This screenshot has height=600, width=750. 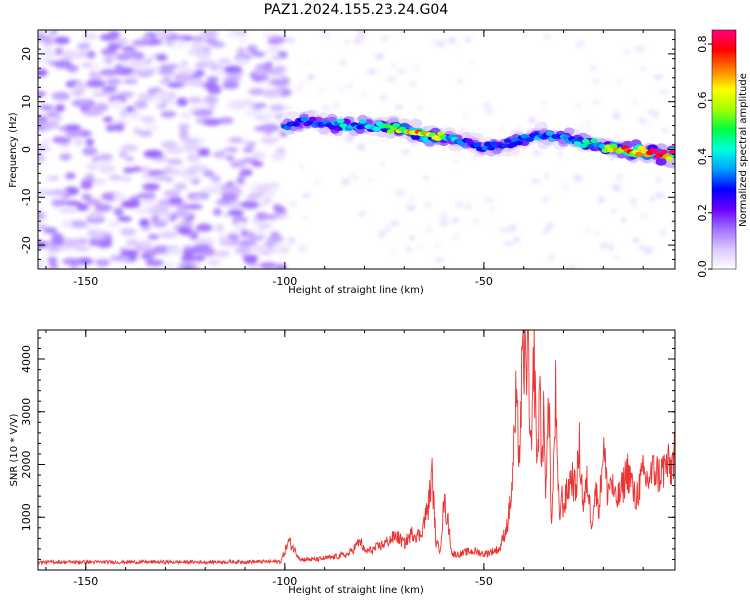 I want to click on snr-y-tick-label: 4000, so click(x=26, y=359).